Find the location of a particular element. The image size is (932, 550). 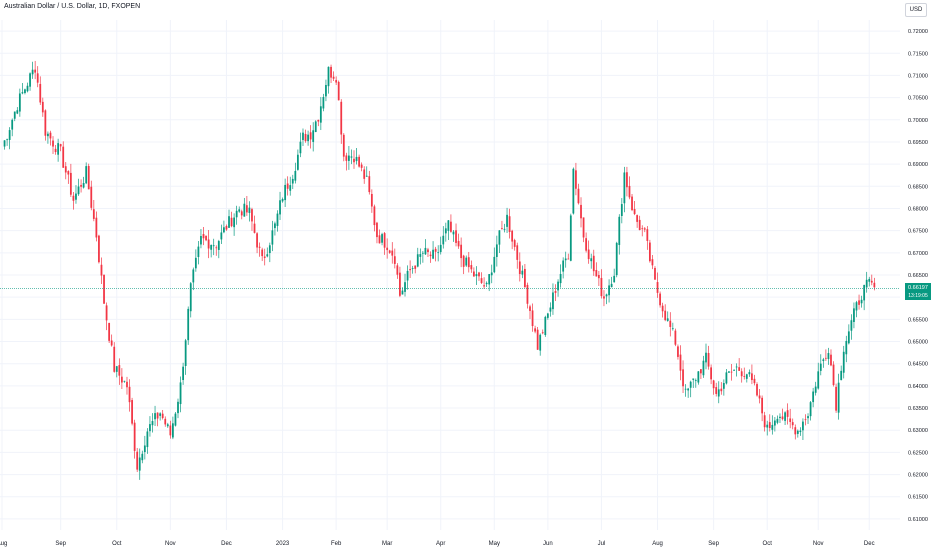

price-tick-label: 0.70500 is located at coordinates (918, 99).